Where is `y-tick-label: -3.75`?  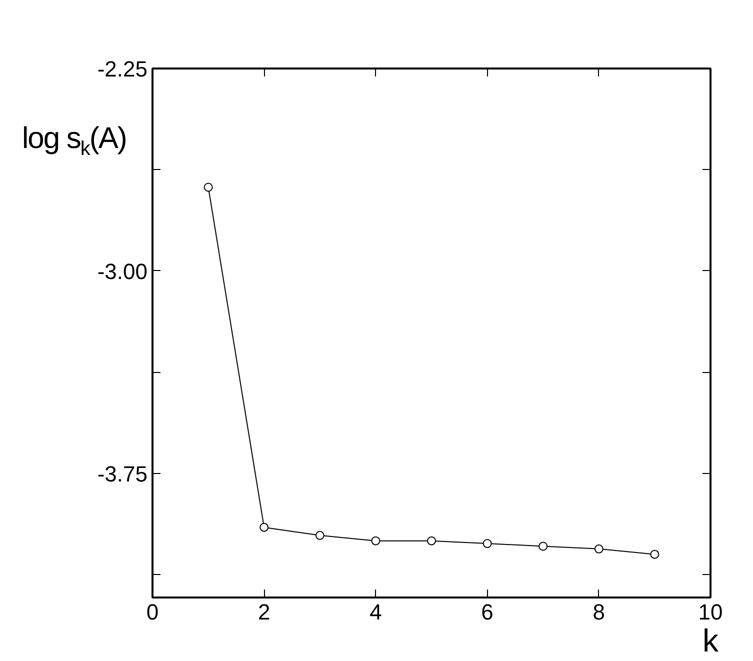
y-tick-label: -3.75 is located at coordinates (122, 473).